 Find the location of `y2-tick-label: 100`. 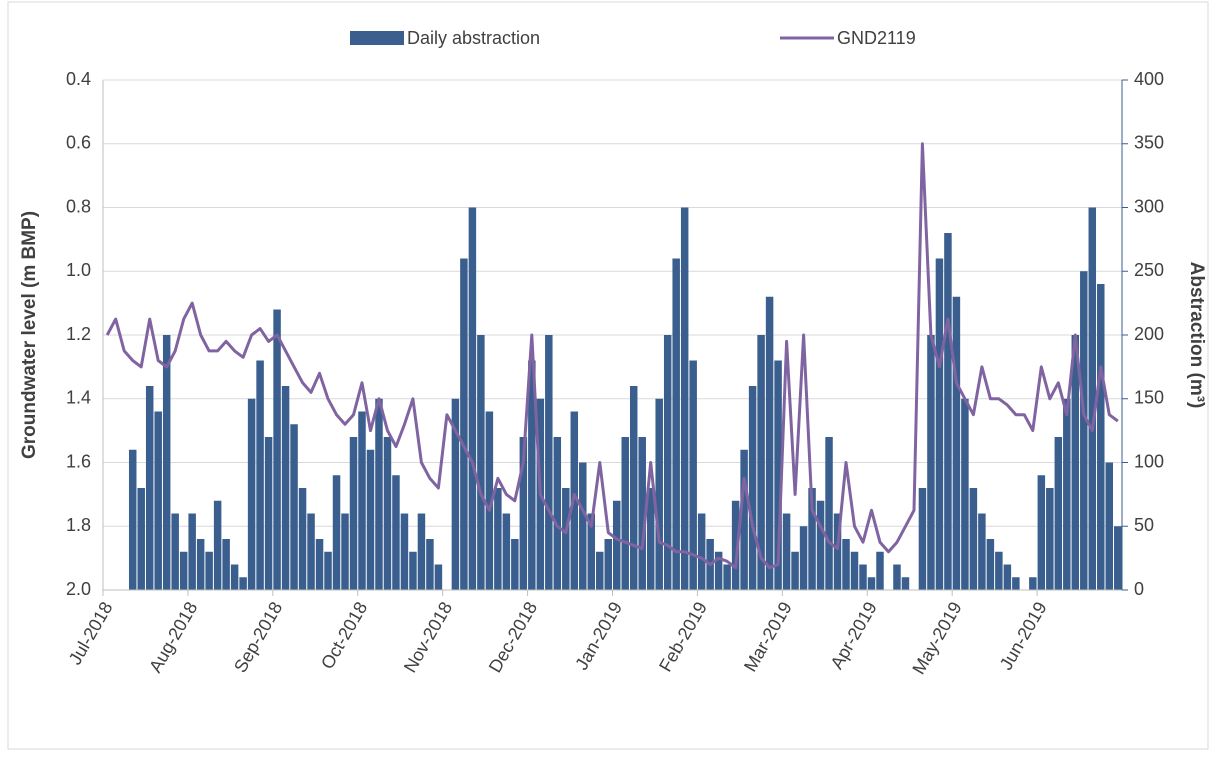

y2-tick-label: 100 is located at coordinates (1149, 461).